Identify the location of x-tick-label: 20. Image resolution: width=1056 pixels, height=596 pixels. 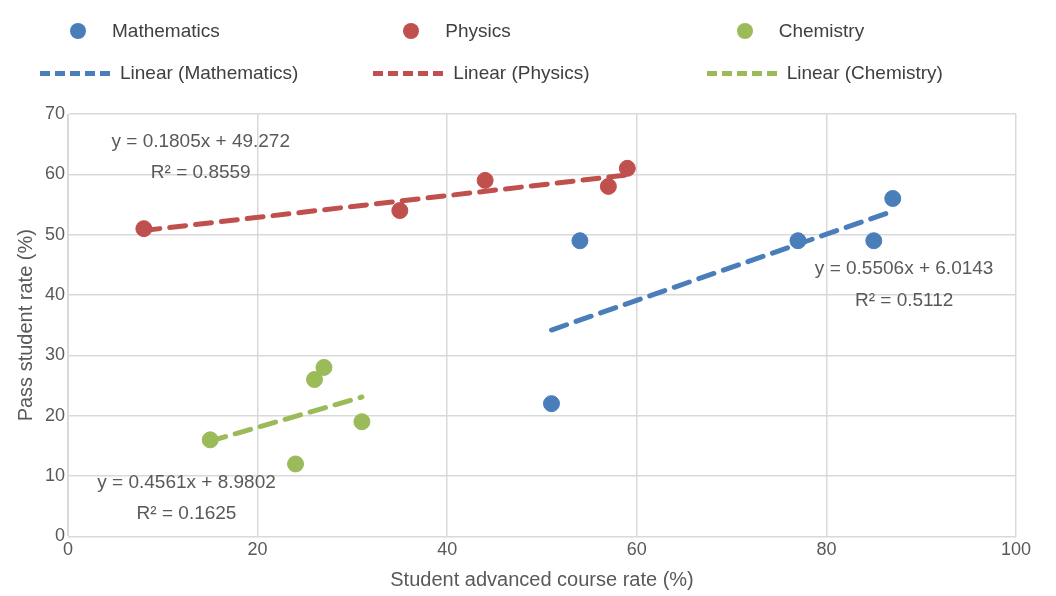
(257, 549).